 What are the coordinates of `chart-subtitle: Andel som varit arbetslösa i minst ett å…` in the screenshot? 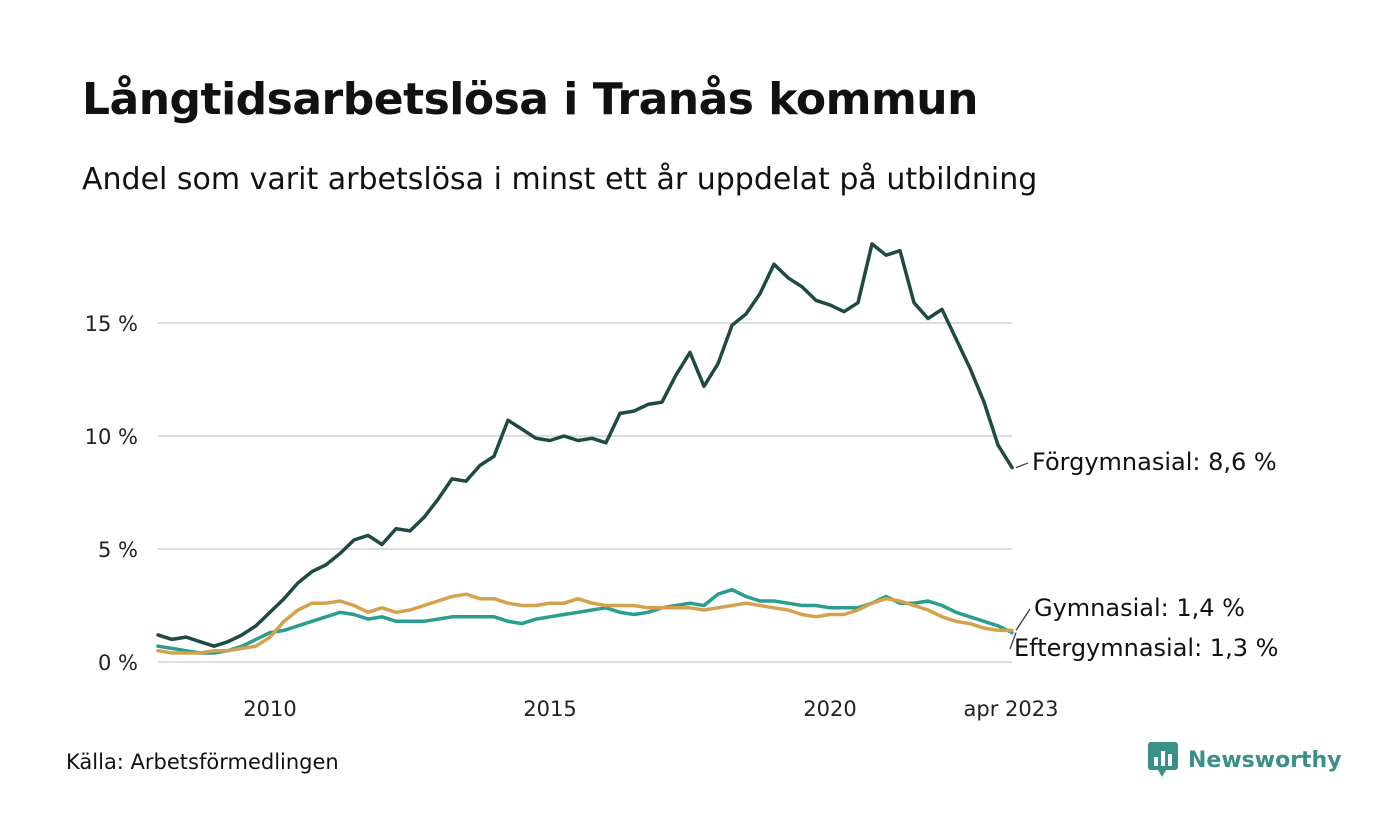 It's located at (560, 179).